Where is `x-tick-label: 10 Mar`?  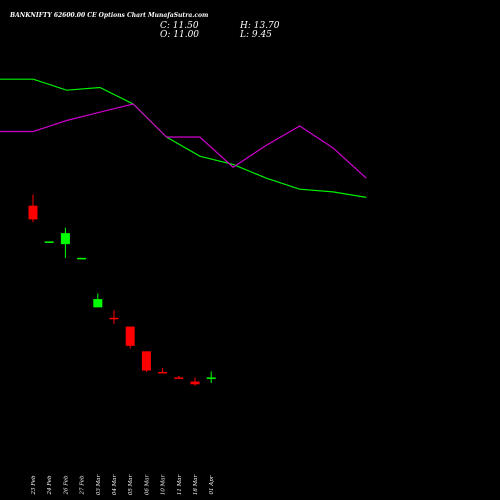
x-tick-label: 10 Mar is located at coordinates (164, 484).